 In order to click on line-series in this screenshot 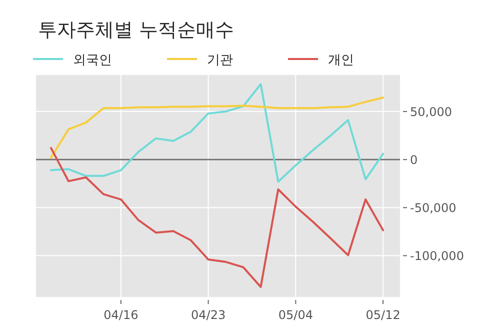, I will do `click(217, 127)`.